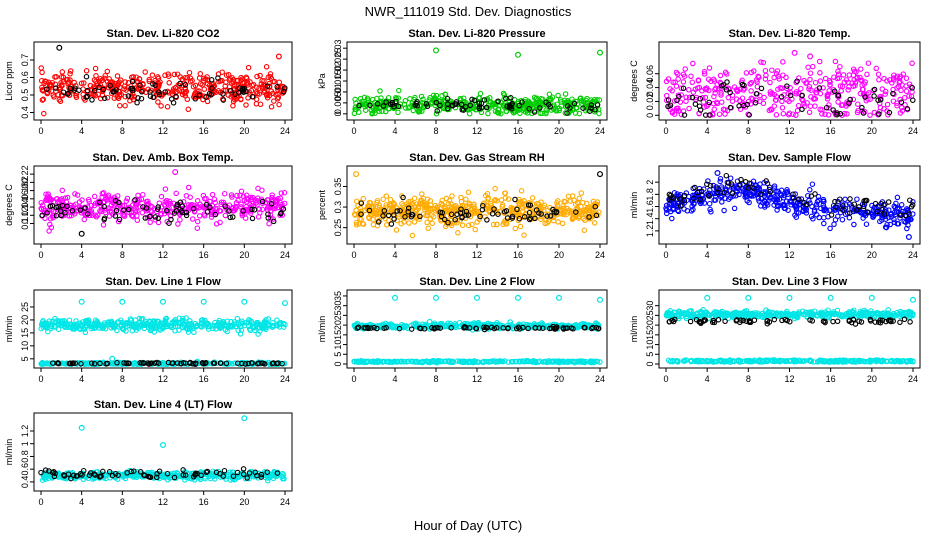 This screenshot has width=936, height=540. What do you see at coordinates (338, 296) in the screenshot?
I see `y-tick-label: 35` at bounding box center [338, 296].